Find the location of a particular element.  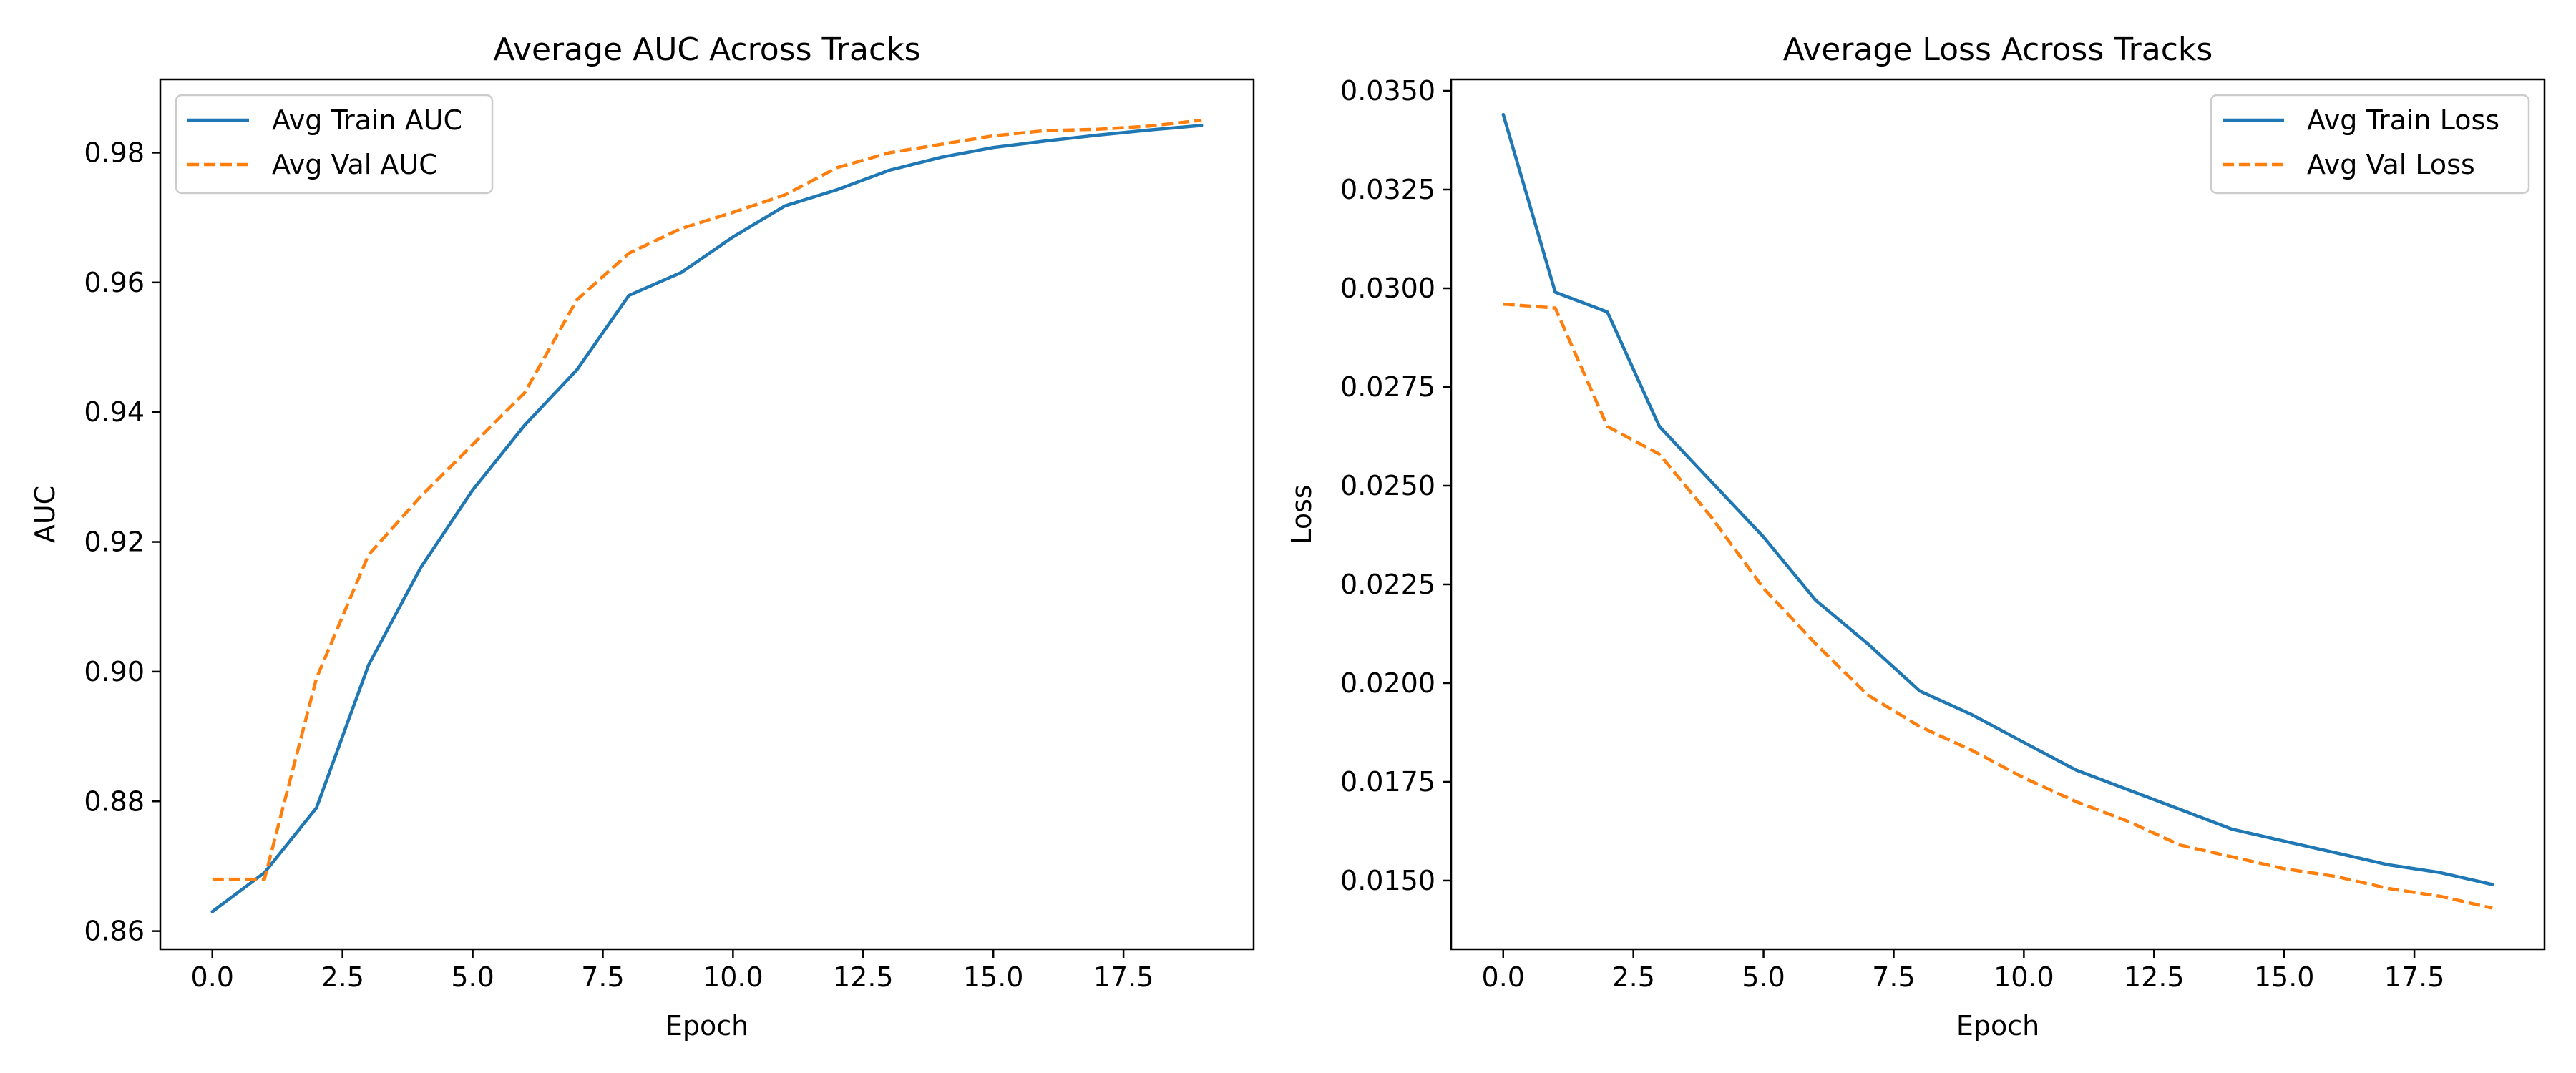

auc-chart-title: Average AUC Across Tracks is located at coordinates (706, 49).